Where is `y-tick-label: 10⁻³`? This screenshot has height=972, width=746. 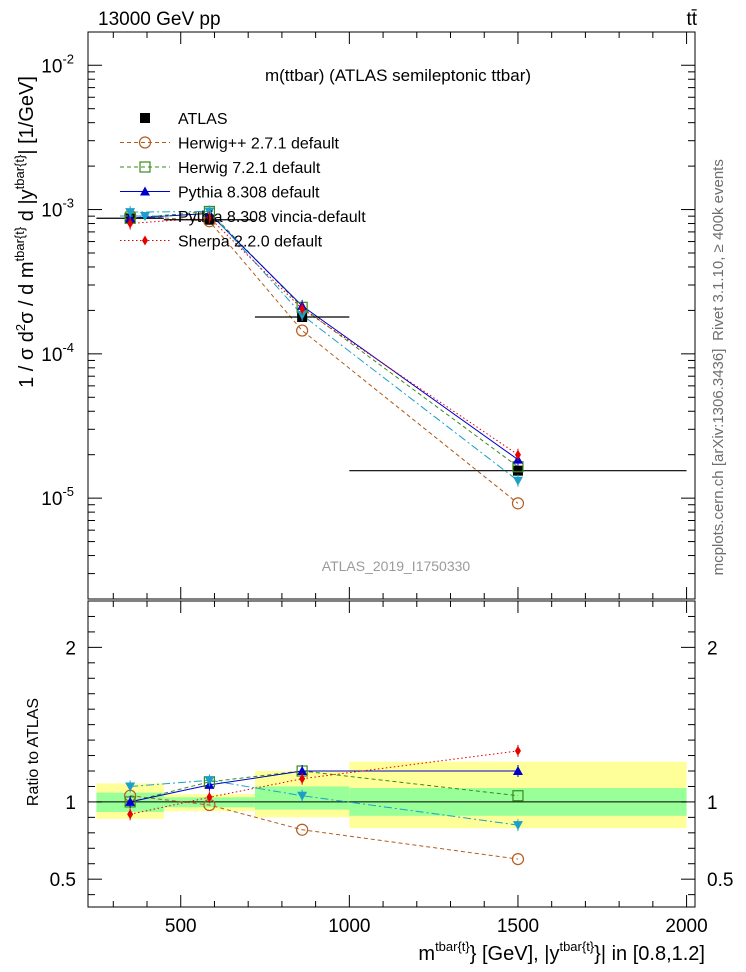
y-tick-label: 10⁻³ is located at coordinates (57, 209).